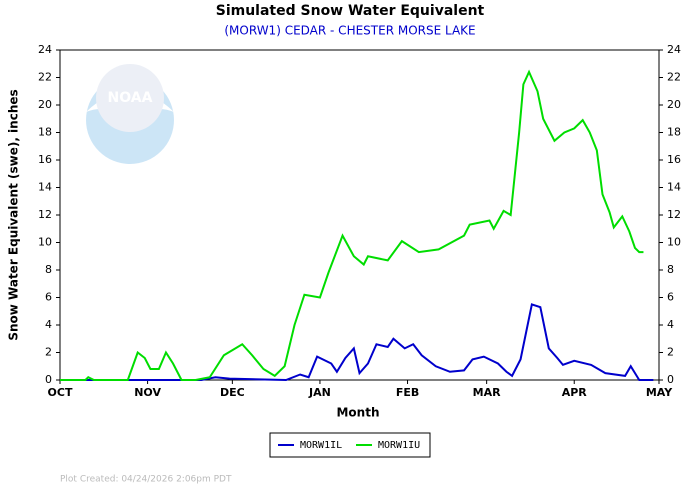 The width and height of the screenshot is (700, 504). I want to click on logo-text: NOAA, so click(130, 98).